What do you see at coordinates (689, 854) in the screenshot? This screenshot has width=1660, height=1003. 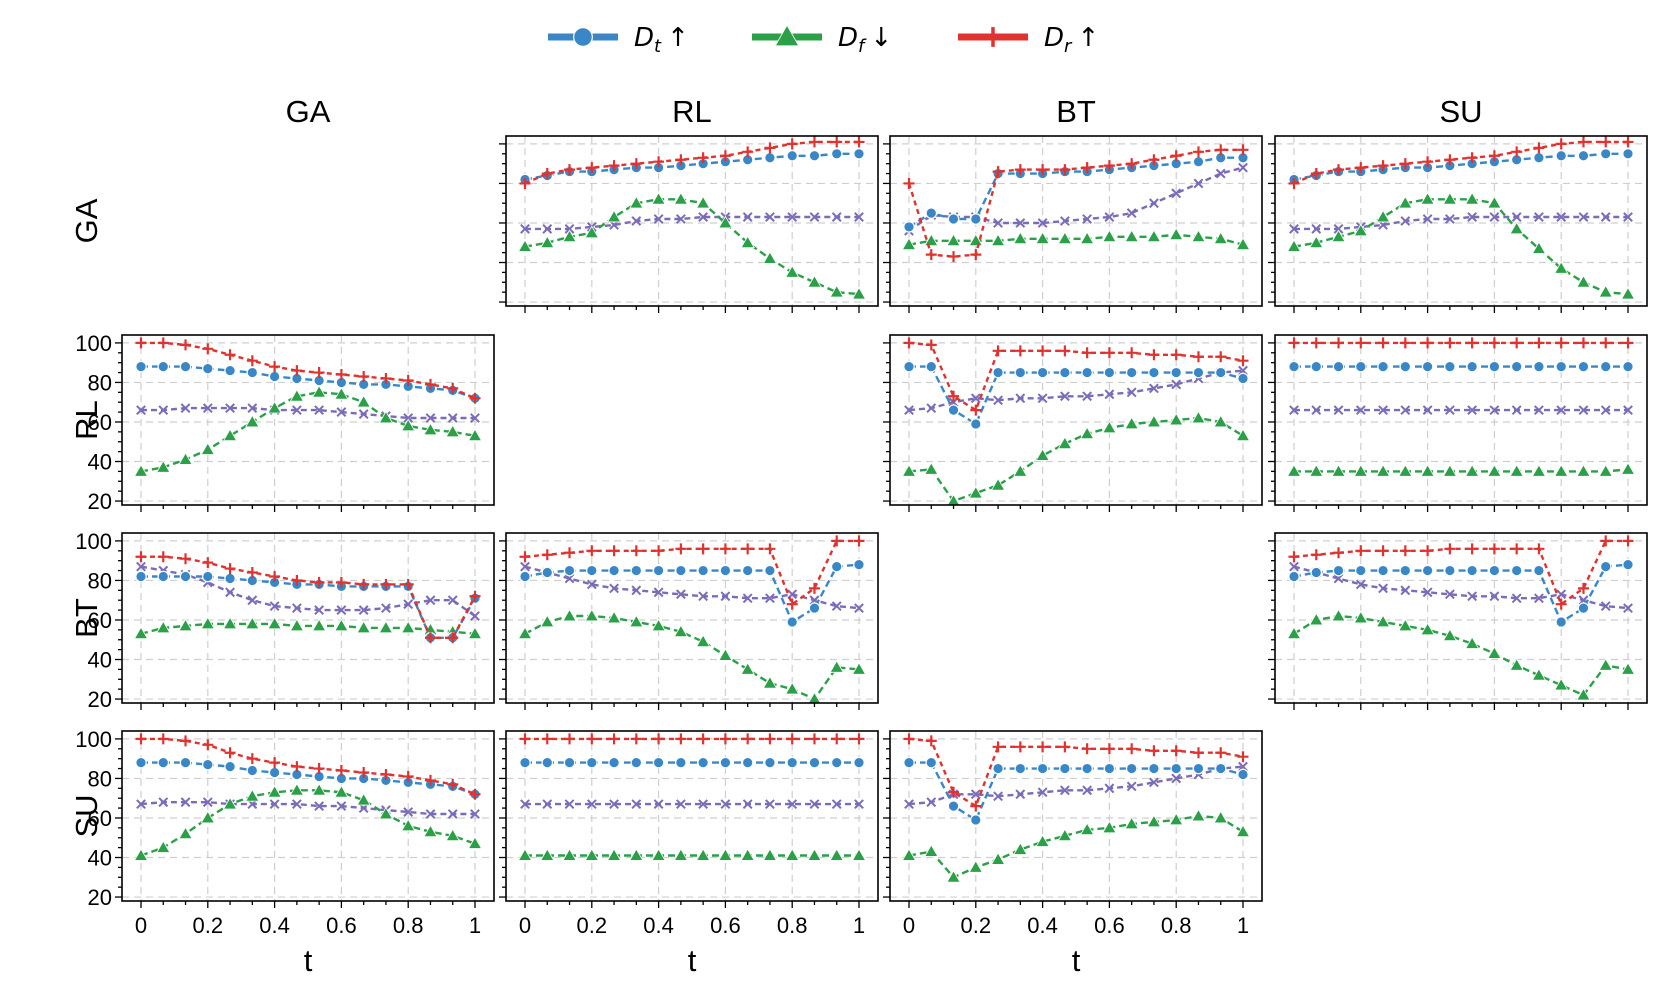 I see `panel-SU-RL: 0 0.2 0.4 0.6 0.8 1 t` at bounding box center [689, 854].